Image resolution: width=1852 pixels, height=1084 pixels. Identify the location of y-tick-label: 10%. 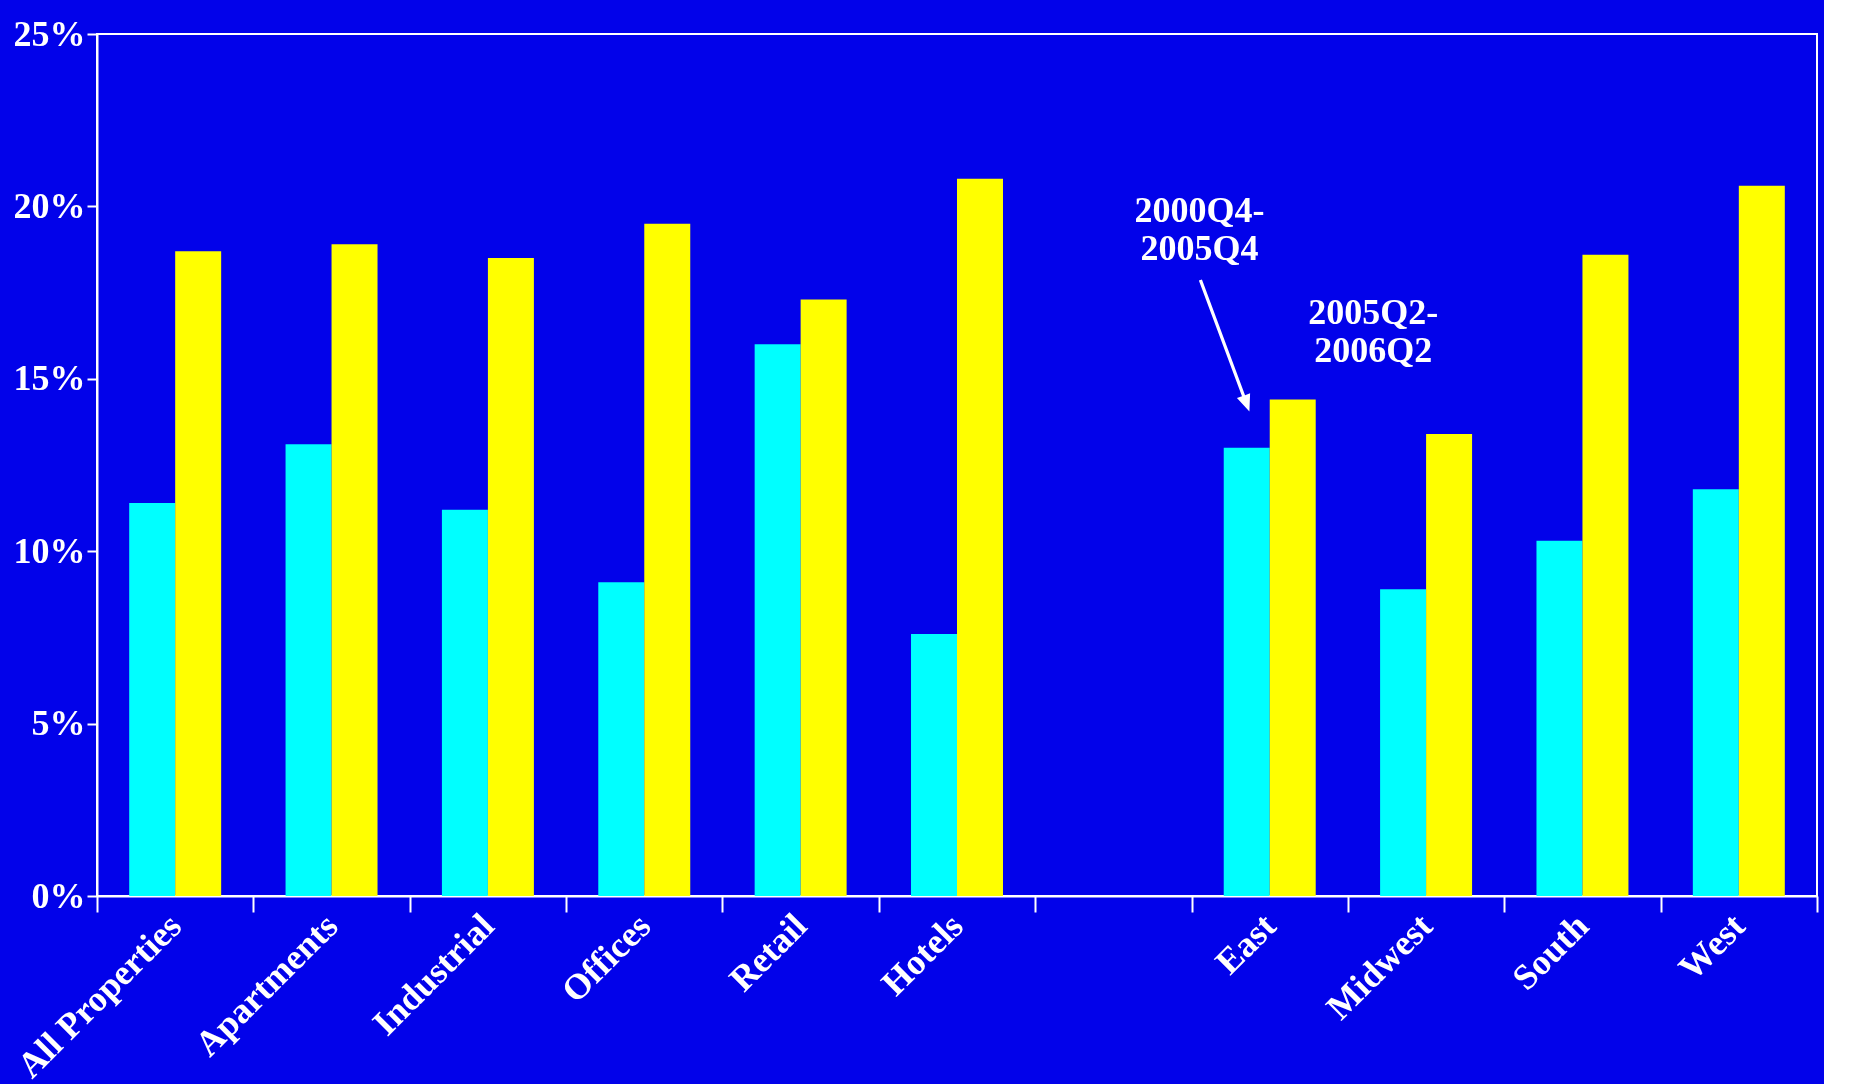
(49, 550).